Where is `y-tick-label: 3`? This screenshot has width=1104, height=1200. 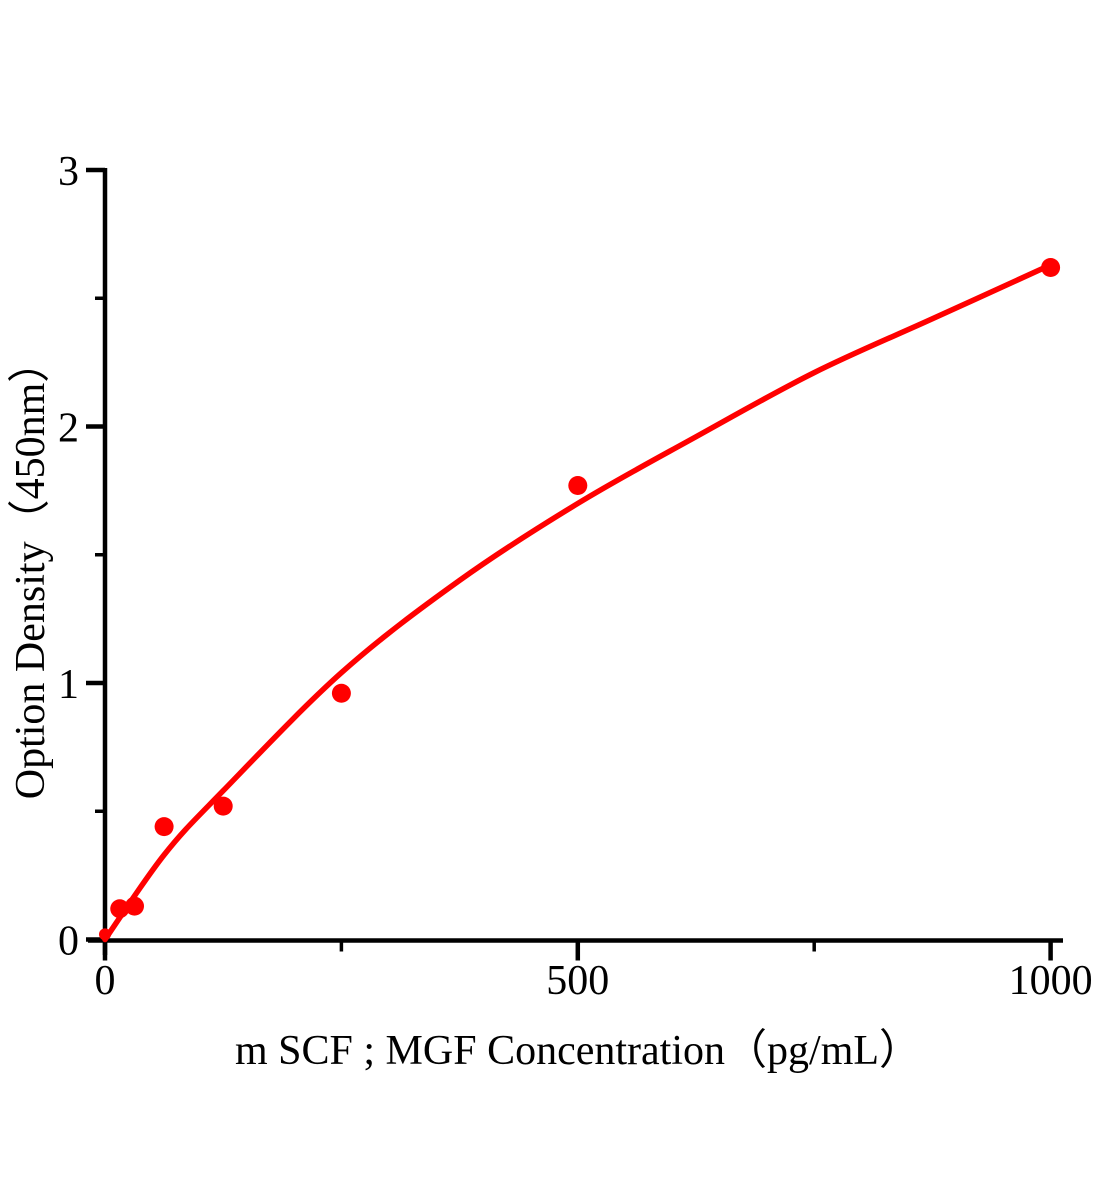
y-tick-label: 3 is located at coordinates (68, 172).